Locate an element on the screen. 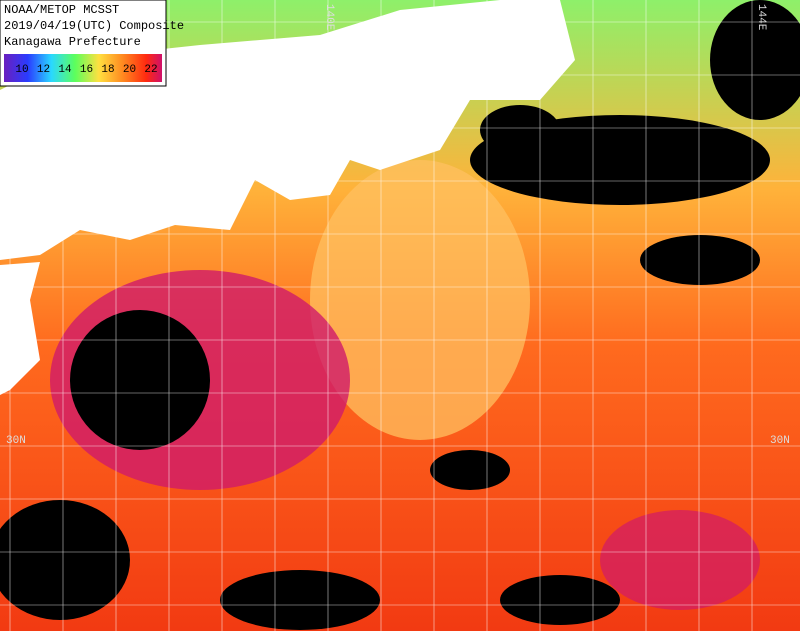 The height and width of the screenshot is (631, 800). header-line: 2019/04/19(UTC) Composite is located at coordinates (94, 26).